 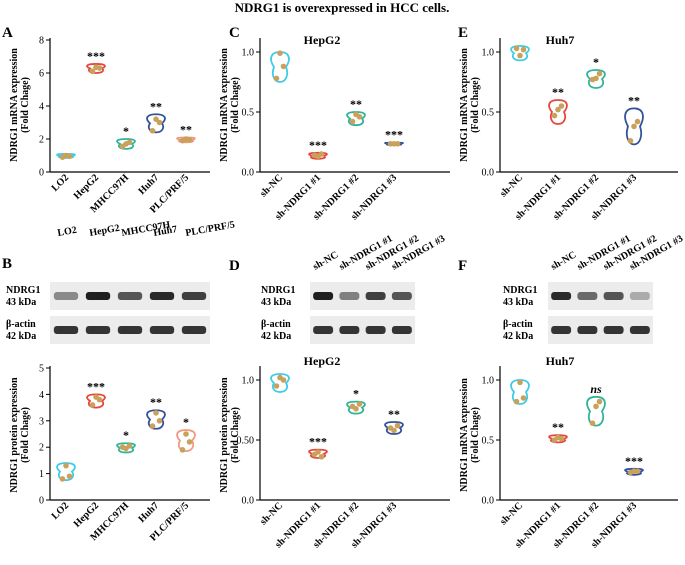 What do you see at coordinates (86, 186) in the screenshot?
I see `category-label-a-1: HepG2` at bounding box center [86, 186].